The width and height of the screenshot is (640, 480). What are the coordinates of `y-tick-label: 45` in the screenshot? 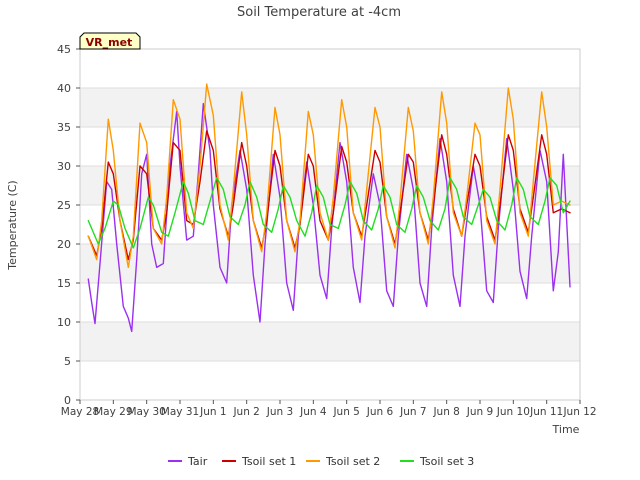 It's located at (64, 49).